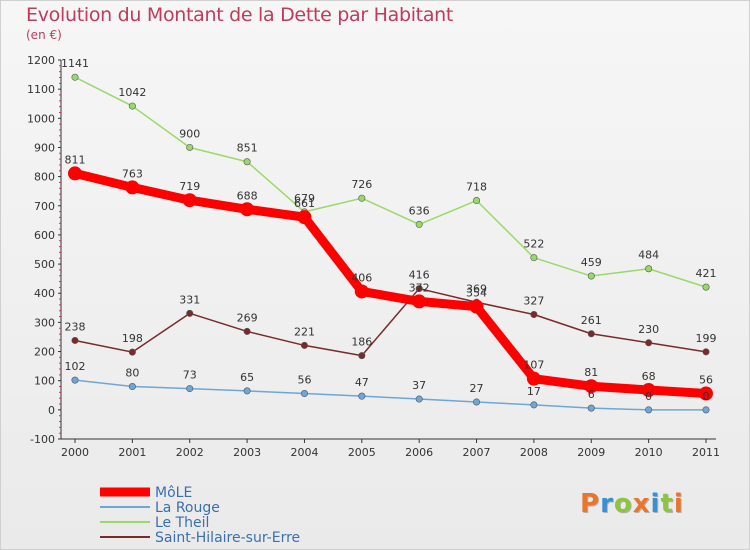  Describe the element at coordinates (182, 523) in the screenshot. I see `legend-label: Le Theil` at that location.